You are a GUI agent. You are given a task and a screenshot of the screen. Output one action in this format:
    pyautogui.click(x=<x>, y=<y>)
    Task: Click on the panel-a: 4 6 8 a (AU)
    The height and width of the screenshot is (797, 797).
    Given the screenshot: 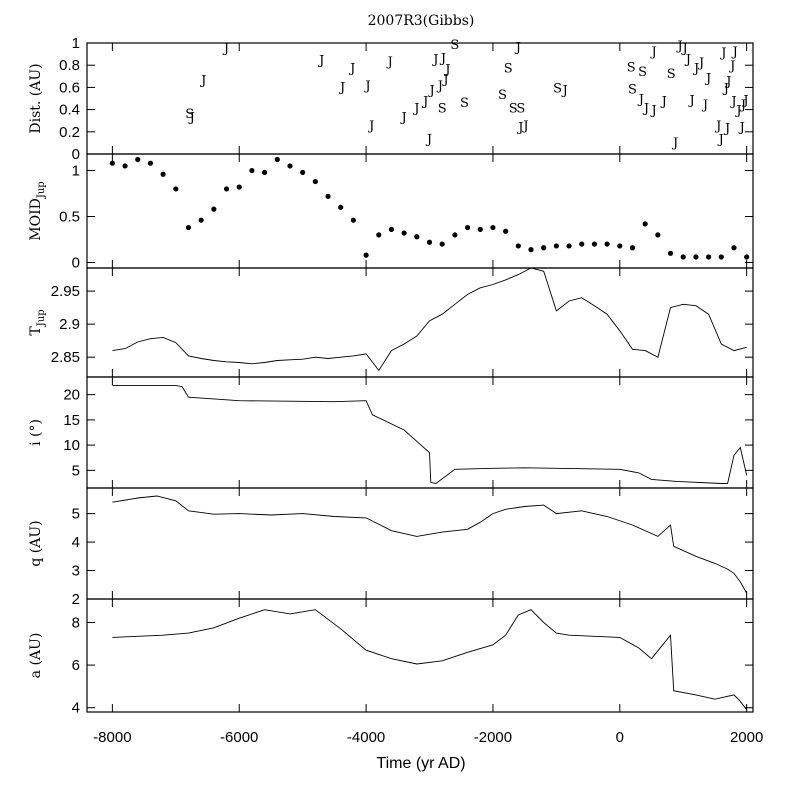 What is the action you would take?
    pyautogui.click(x=391, y=657)
    